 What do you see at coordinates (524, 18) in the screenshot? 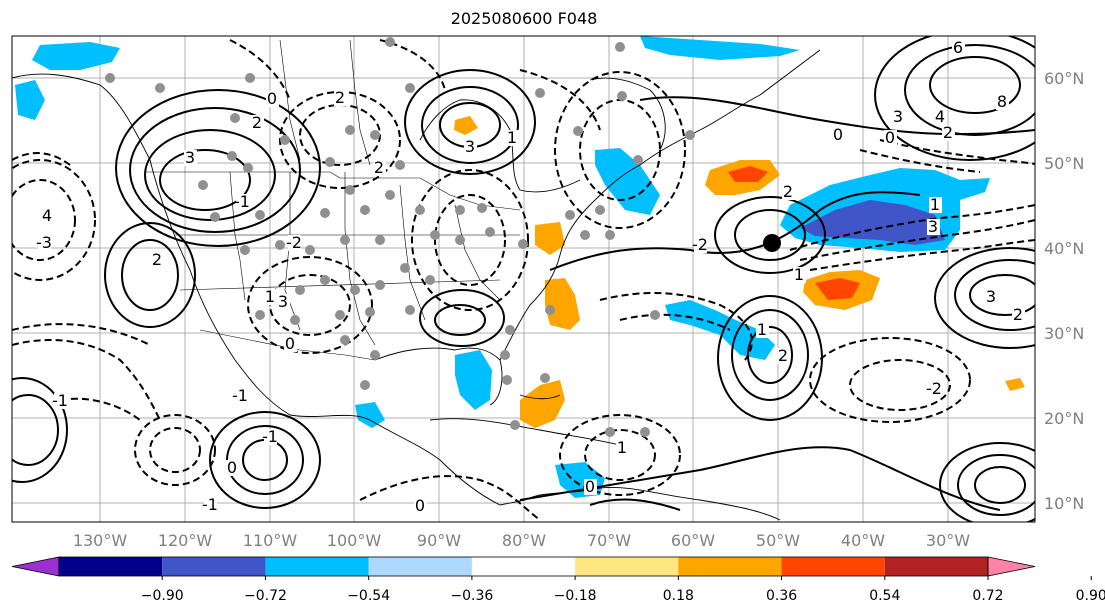
I see `map-title: 2025080600 F048` at bounding box center [524, 18].